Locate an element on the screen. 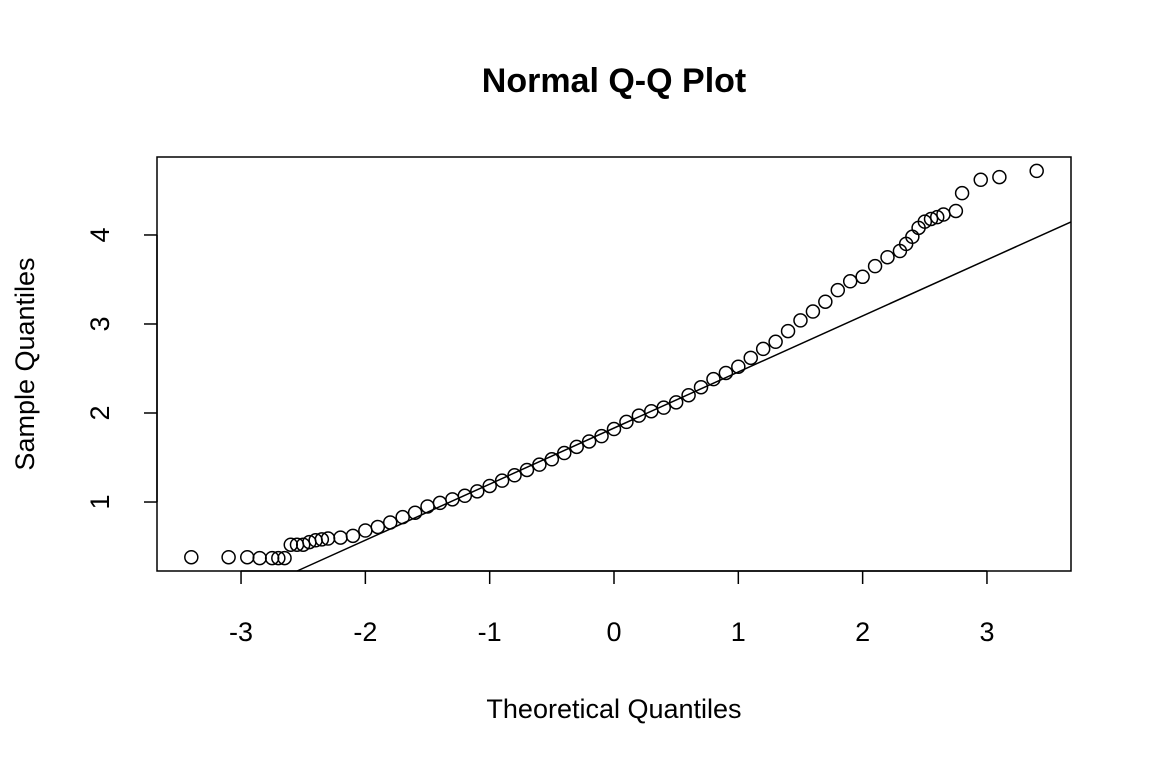 The height and width of the screenshot is (773, 1152). x-tick-label: -3 is located at coordinates (241, 632).